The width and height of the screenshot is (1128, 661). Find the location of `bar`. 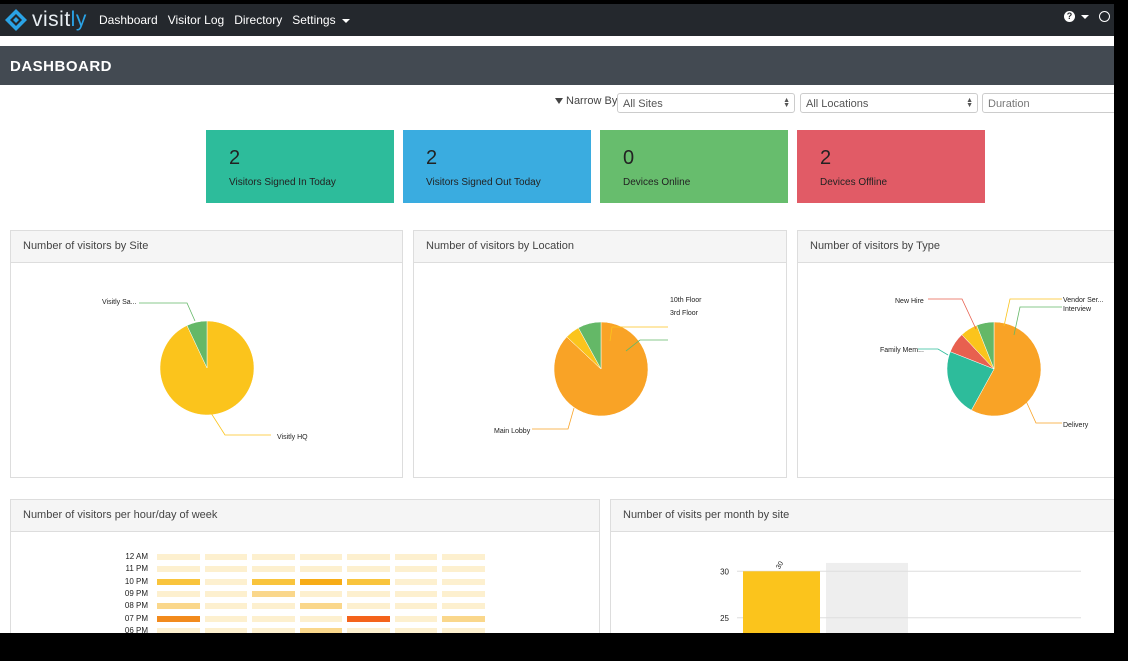

bar is located at coordinates (781, 602).